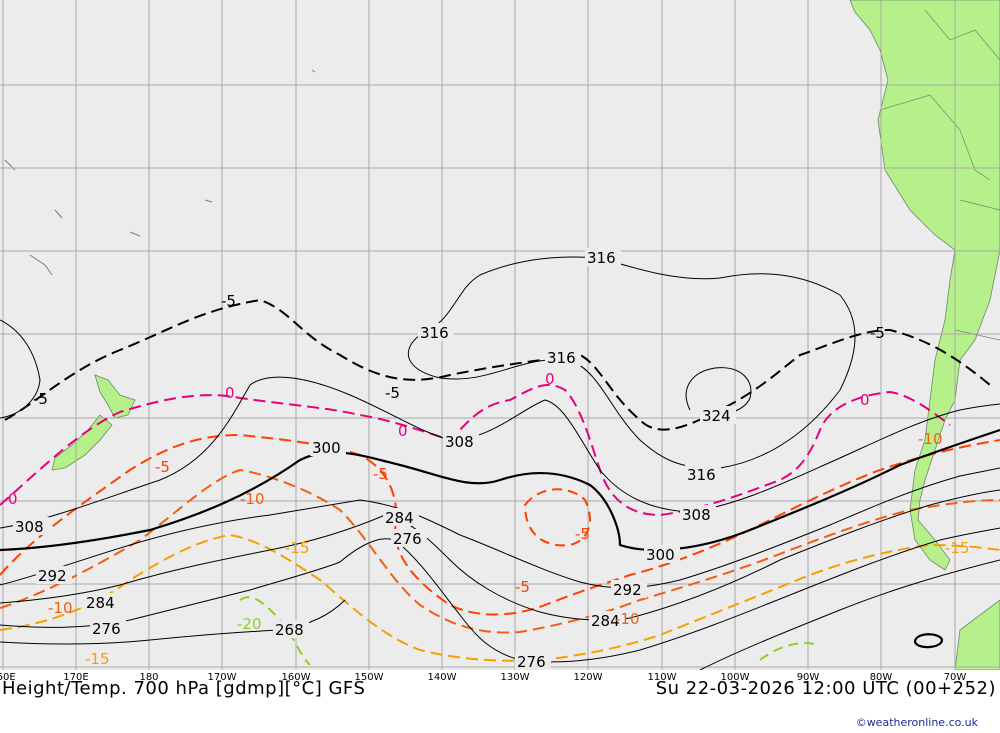 The image size is (1000, 733). What do you see at coordinates (222, 677) in the screenshot?
I see `lon-label: 170W` at bounding box center [222, 677].